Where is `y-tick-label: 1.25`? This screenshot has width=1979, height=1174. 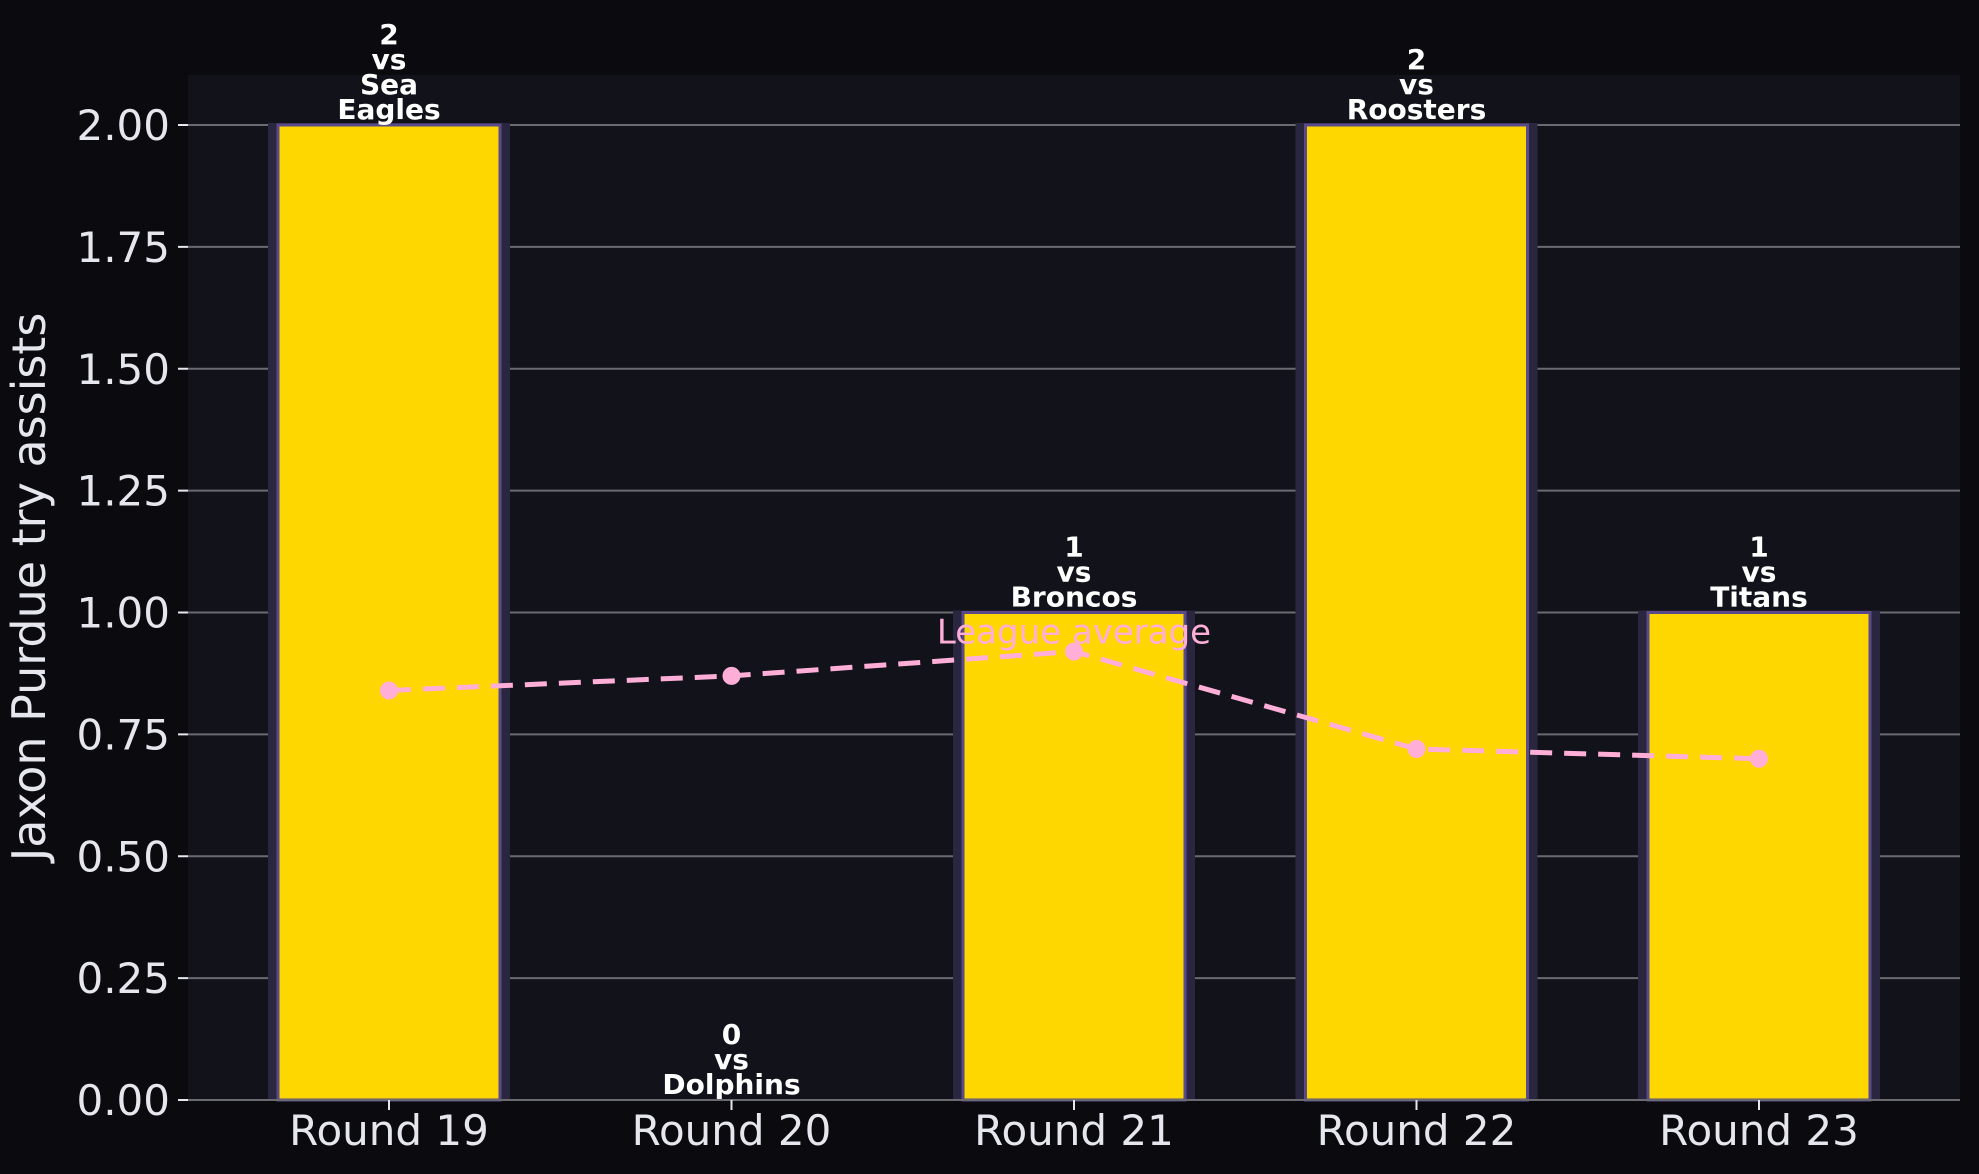 y-tick-label: 1.25 is located at coordinates (123, 491).